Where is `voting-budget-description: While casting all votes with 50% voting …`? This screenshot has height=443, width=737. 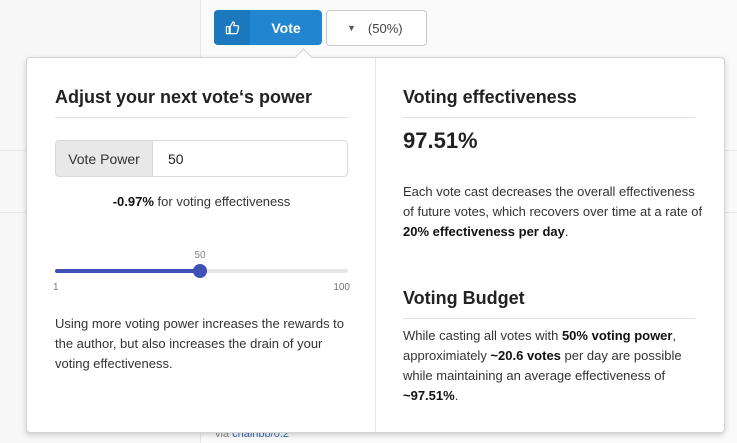
voting-budget-description: While casting all votes with 50% voting … is located at coordinates (553, 366).